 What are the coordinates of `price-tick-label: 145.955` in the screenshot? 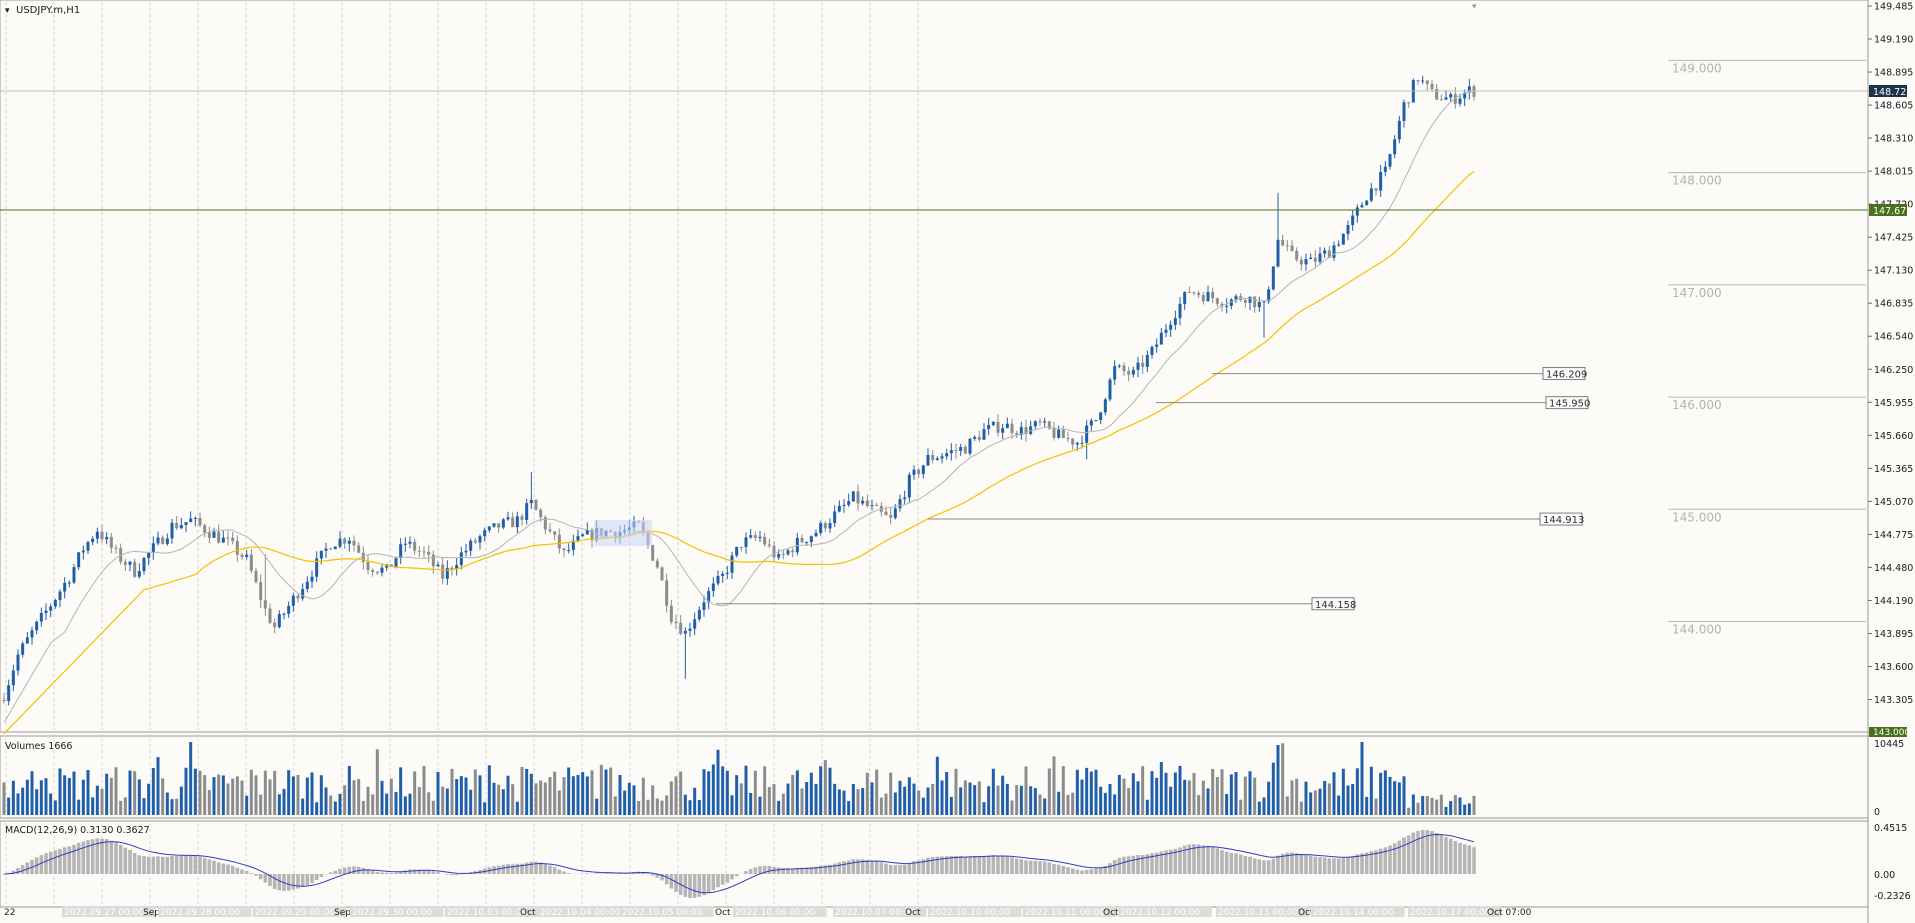 It's located at (1893, 403).